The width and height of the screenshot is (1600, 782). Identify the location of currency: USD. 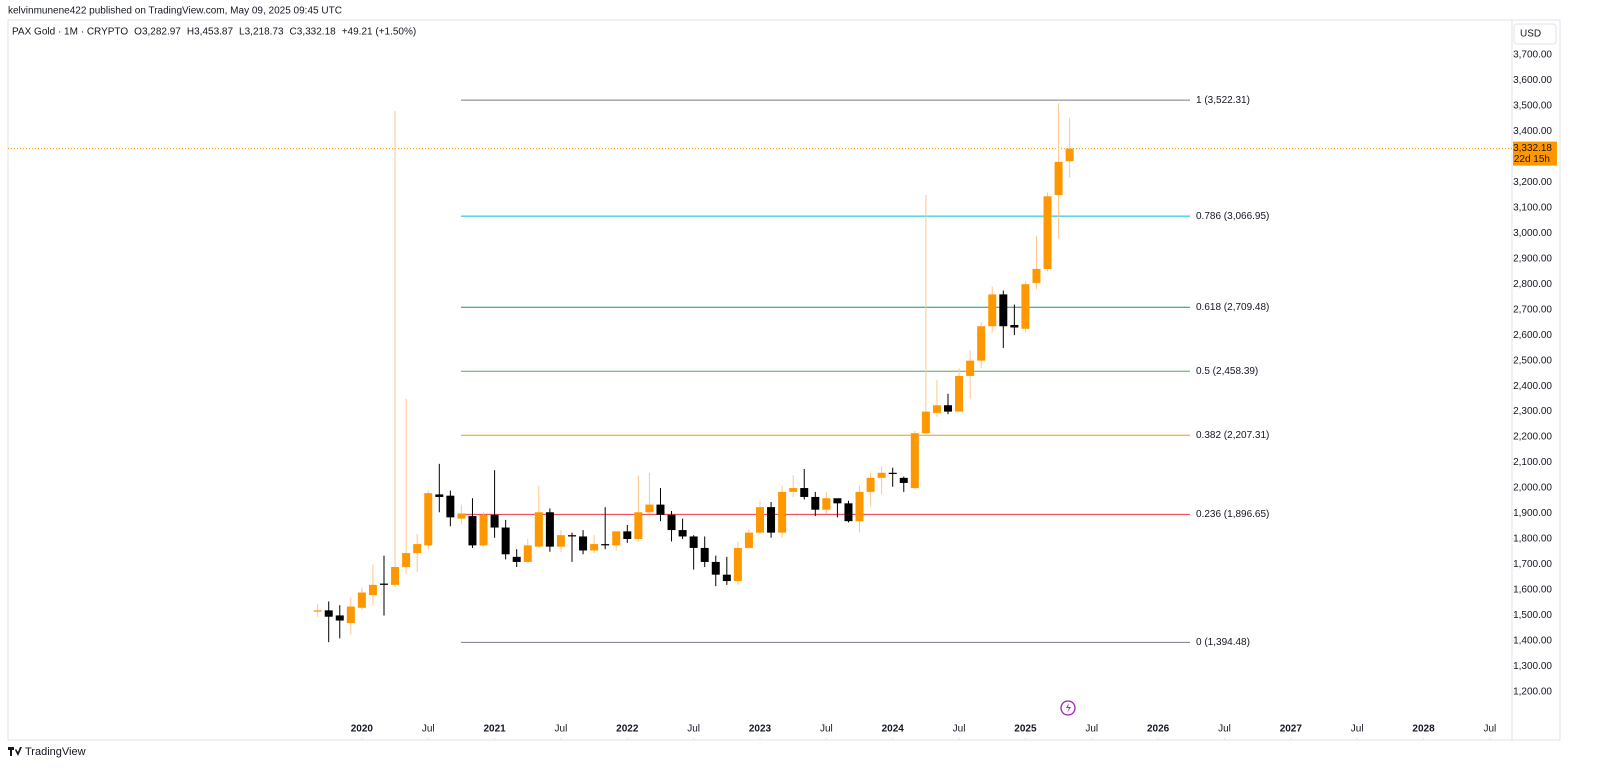
(1530, 34).